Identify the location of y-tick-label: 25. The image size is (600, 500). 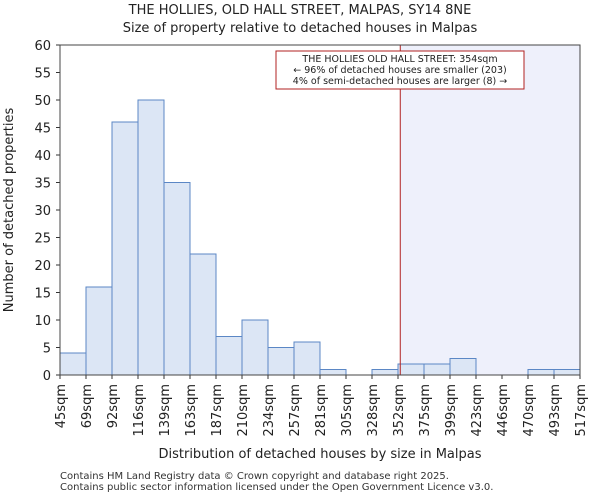
(42, 239).